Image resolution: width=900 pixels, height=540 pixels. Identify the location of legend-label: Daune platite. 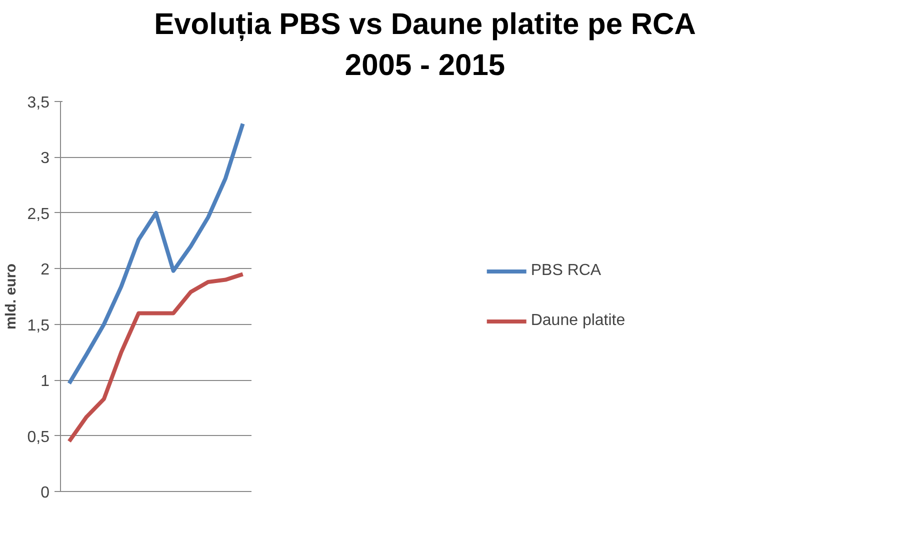
(578, 321).